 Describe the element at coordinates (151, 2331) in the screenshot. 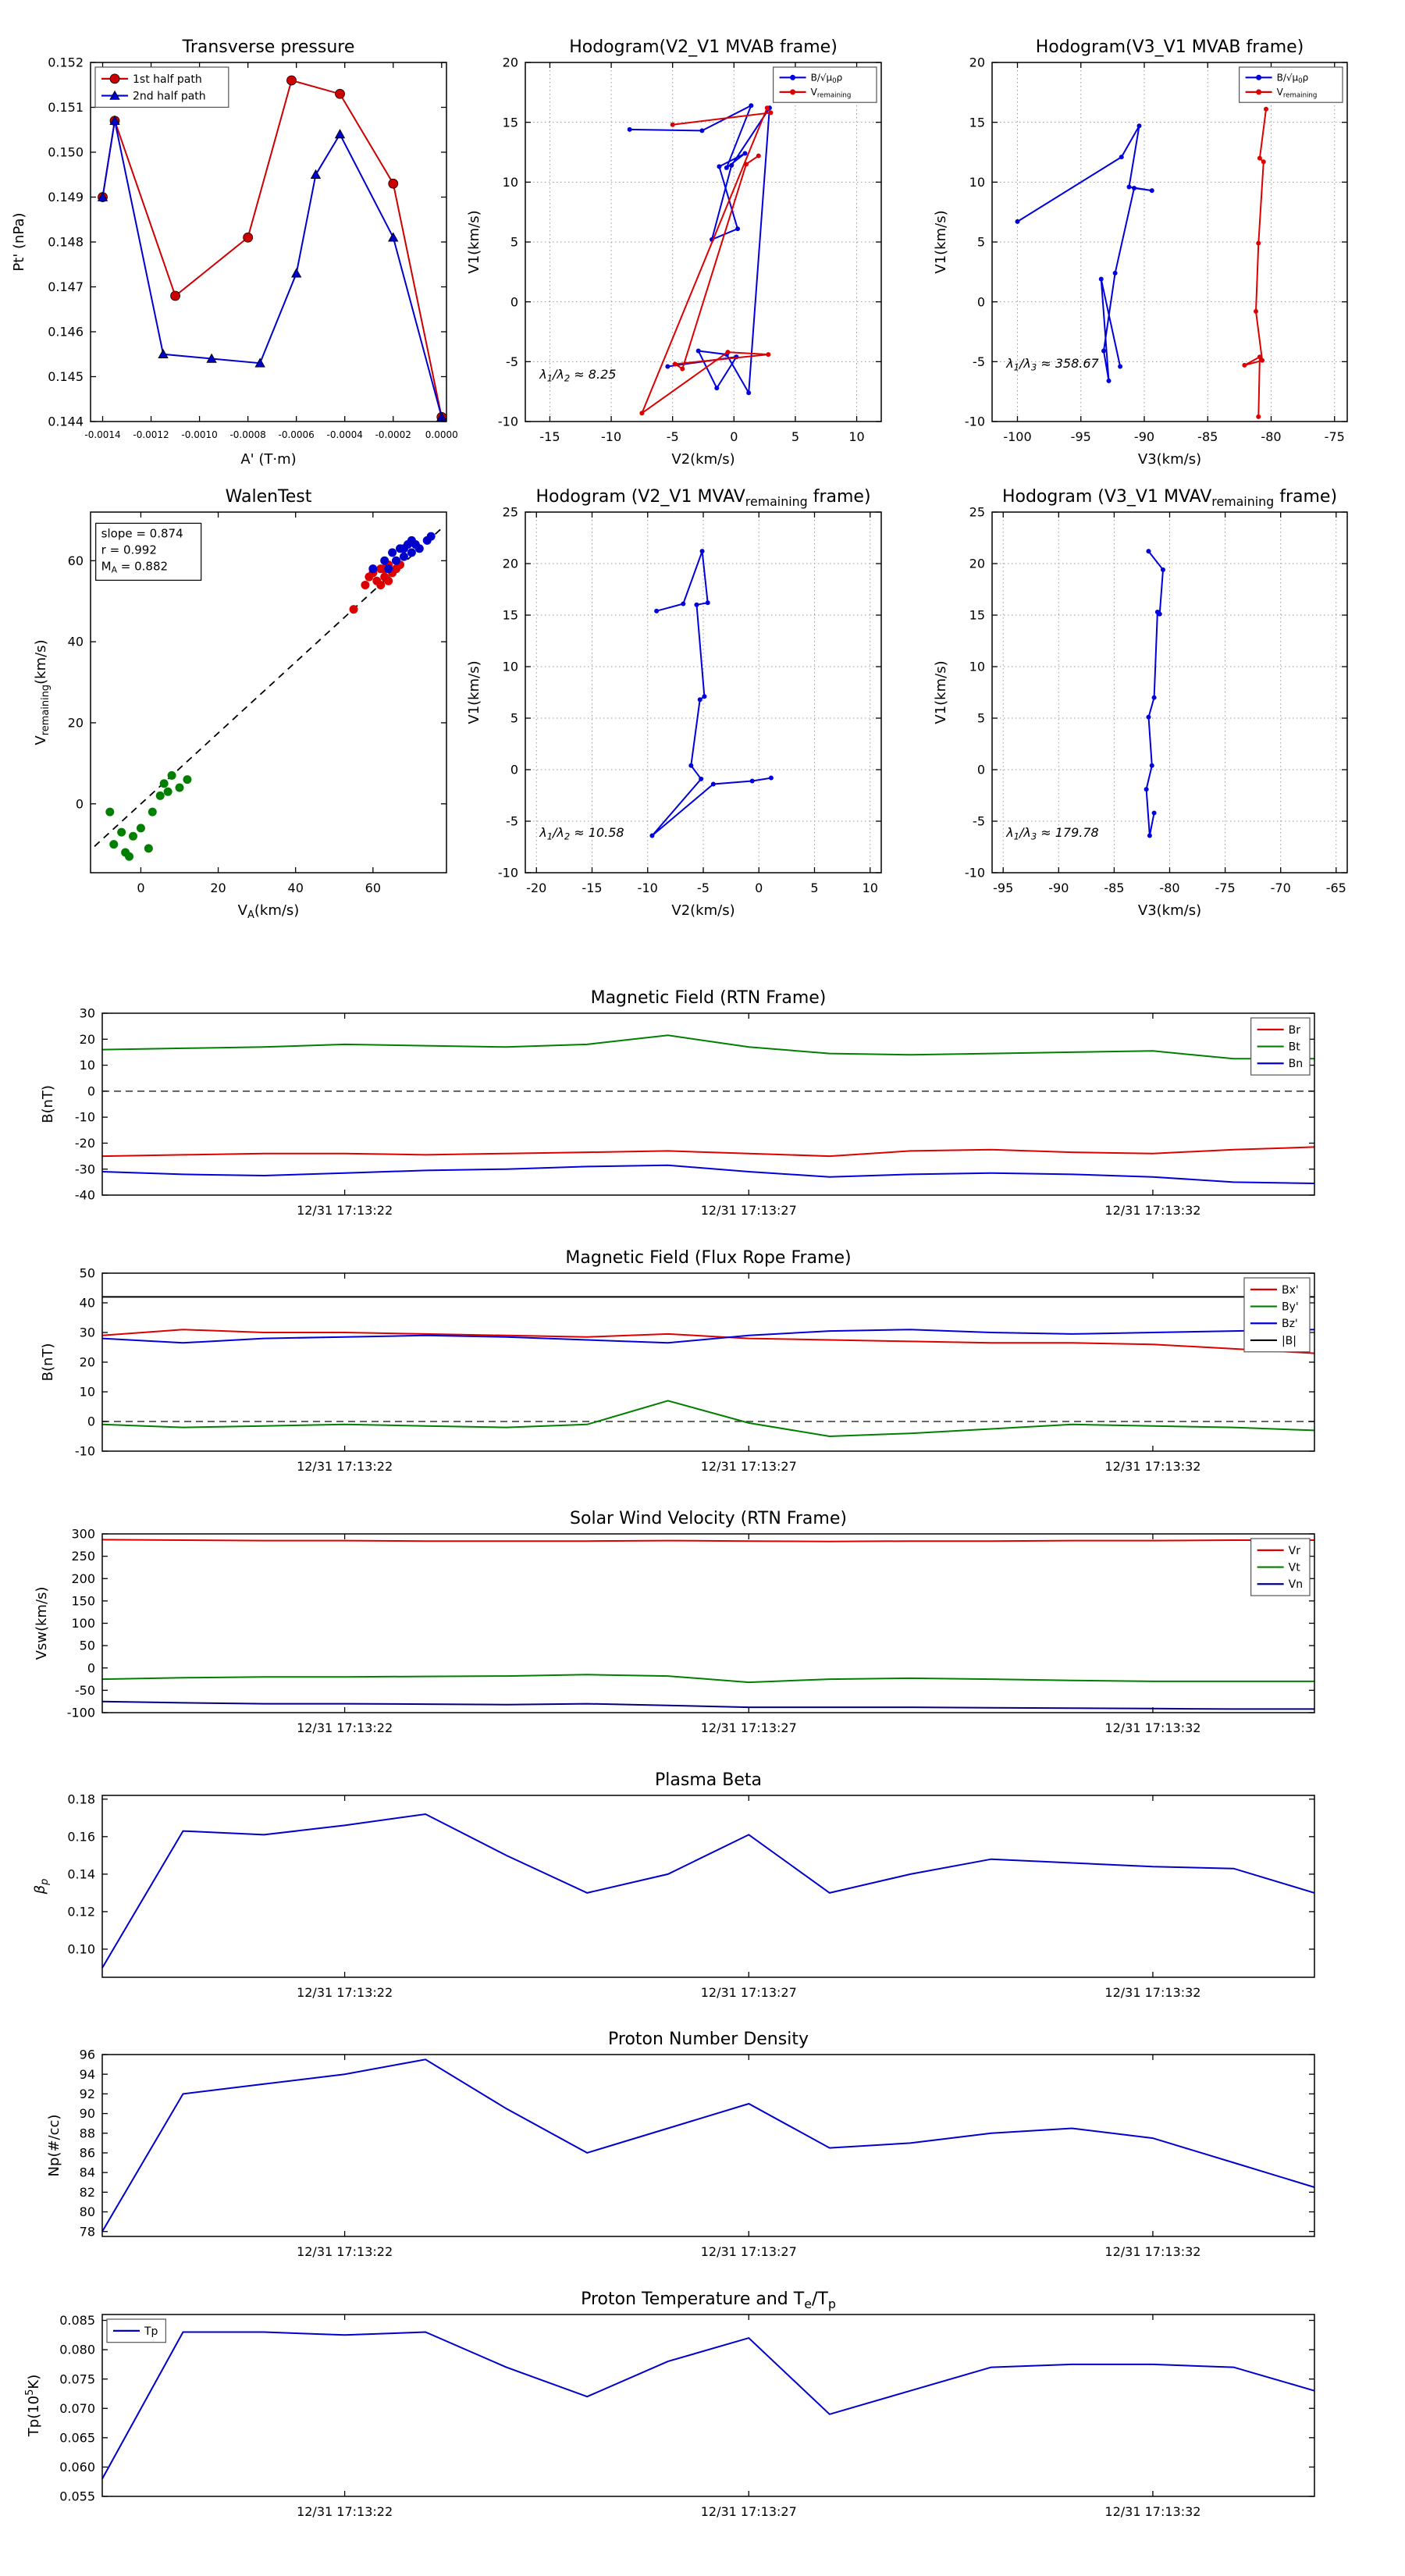

I see `svg-text: Tp` at that location.